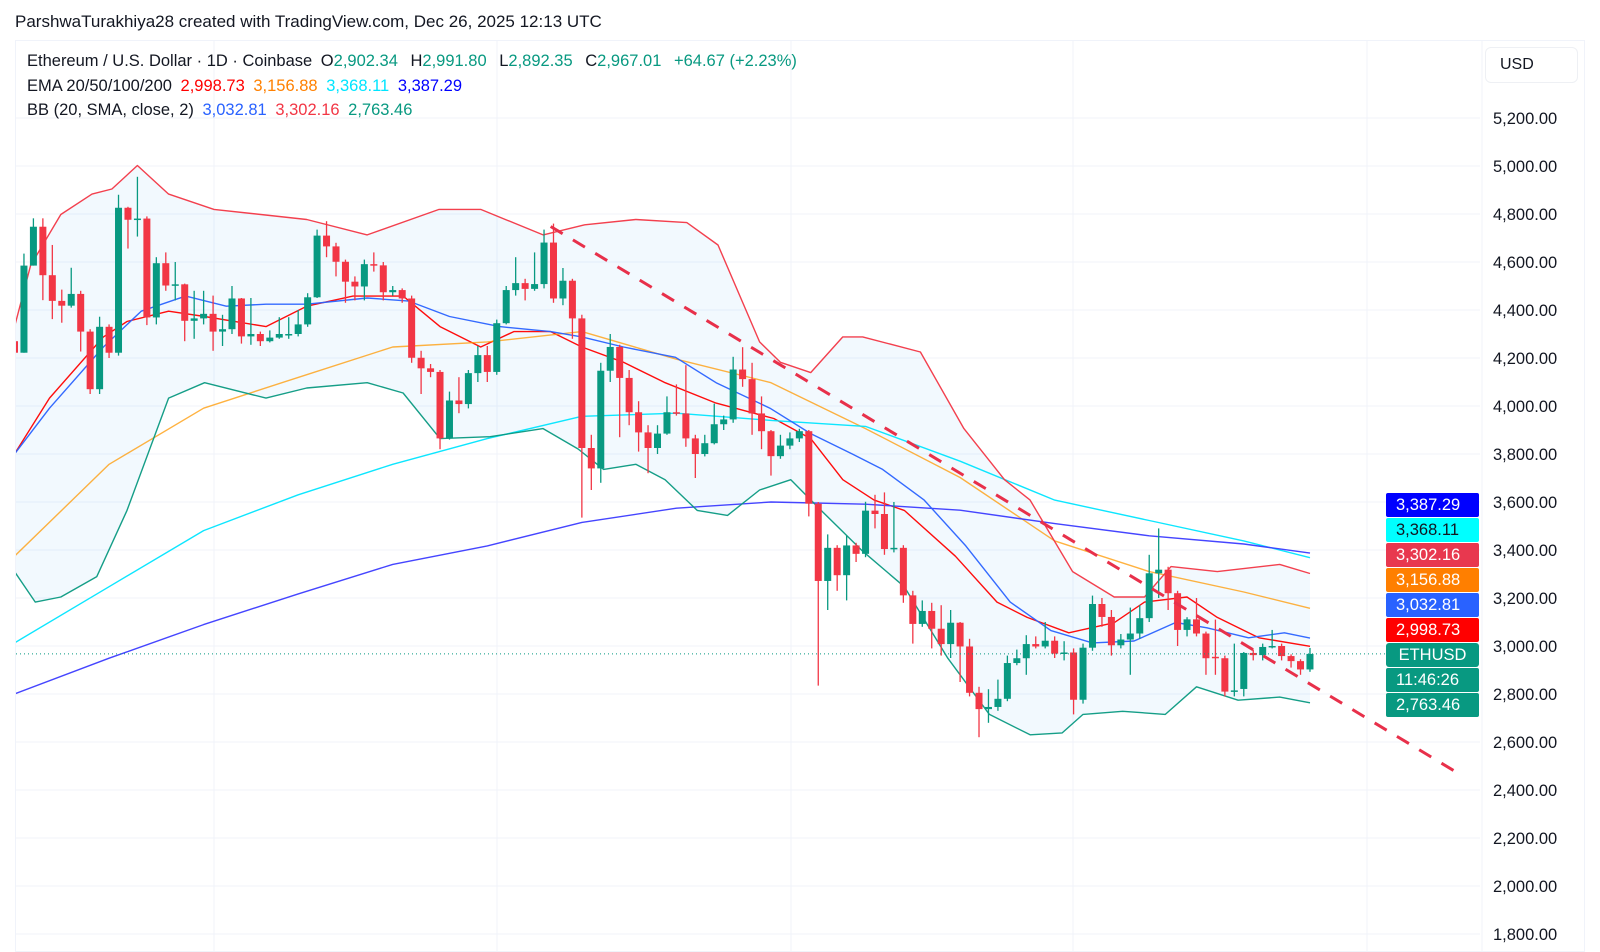 This screenshot has height=952, width=1600. What do you see at coordinates (1525, 599) in the screenshot?
I see `price-tick-label: 3,200.00` at bounding box center [1525, 599].